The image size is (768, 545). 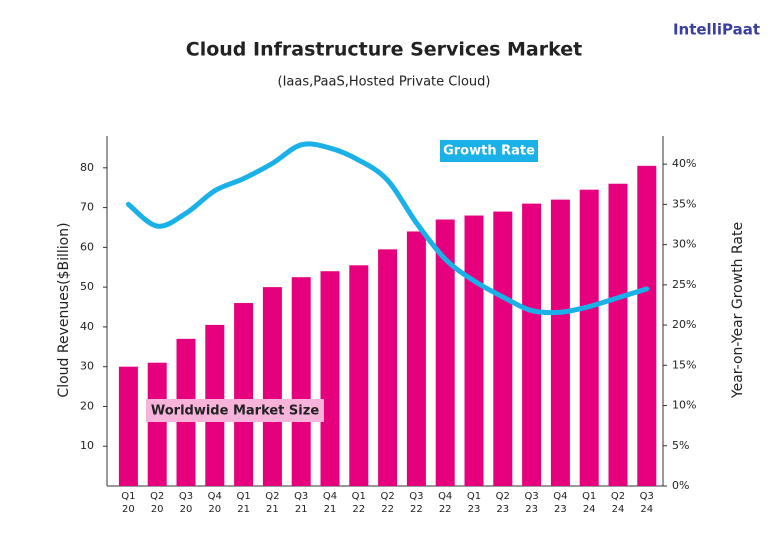 What do you see at coordinates (87, 445) in the screenshot?
I see `y-tick-label: 10` at bounding box center [87, 445].